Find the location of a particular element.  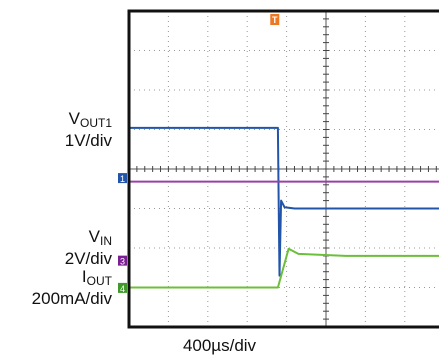

channel-3-marker-box is located at coordinates (122, 260).